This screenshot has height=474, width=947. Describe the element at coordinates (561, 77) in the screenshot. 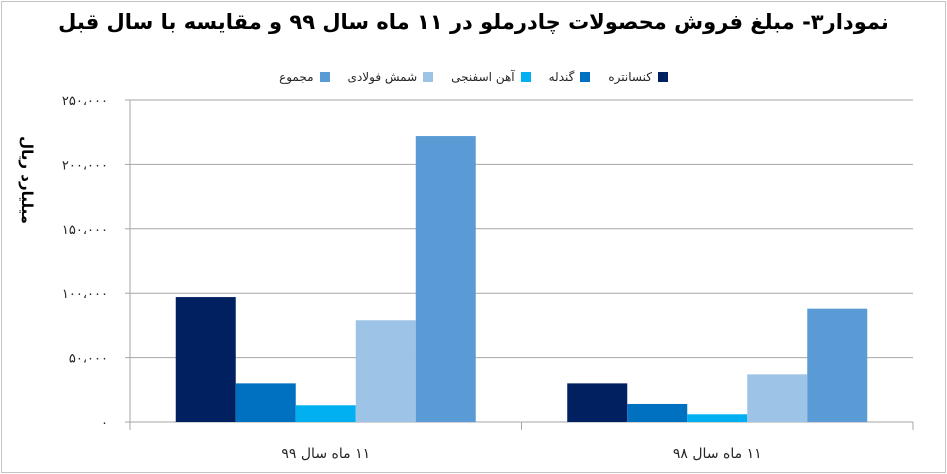

I see `legend-label: گندله` at that location.